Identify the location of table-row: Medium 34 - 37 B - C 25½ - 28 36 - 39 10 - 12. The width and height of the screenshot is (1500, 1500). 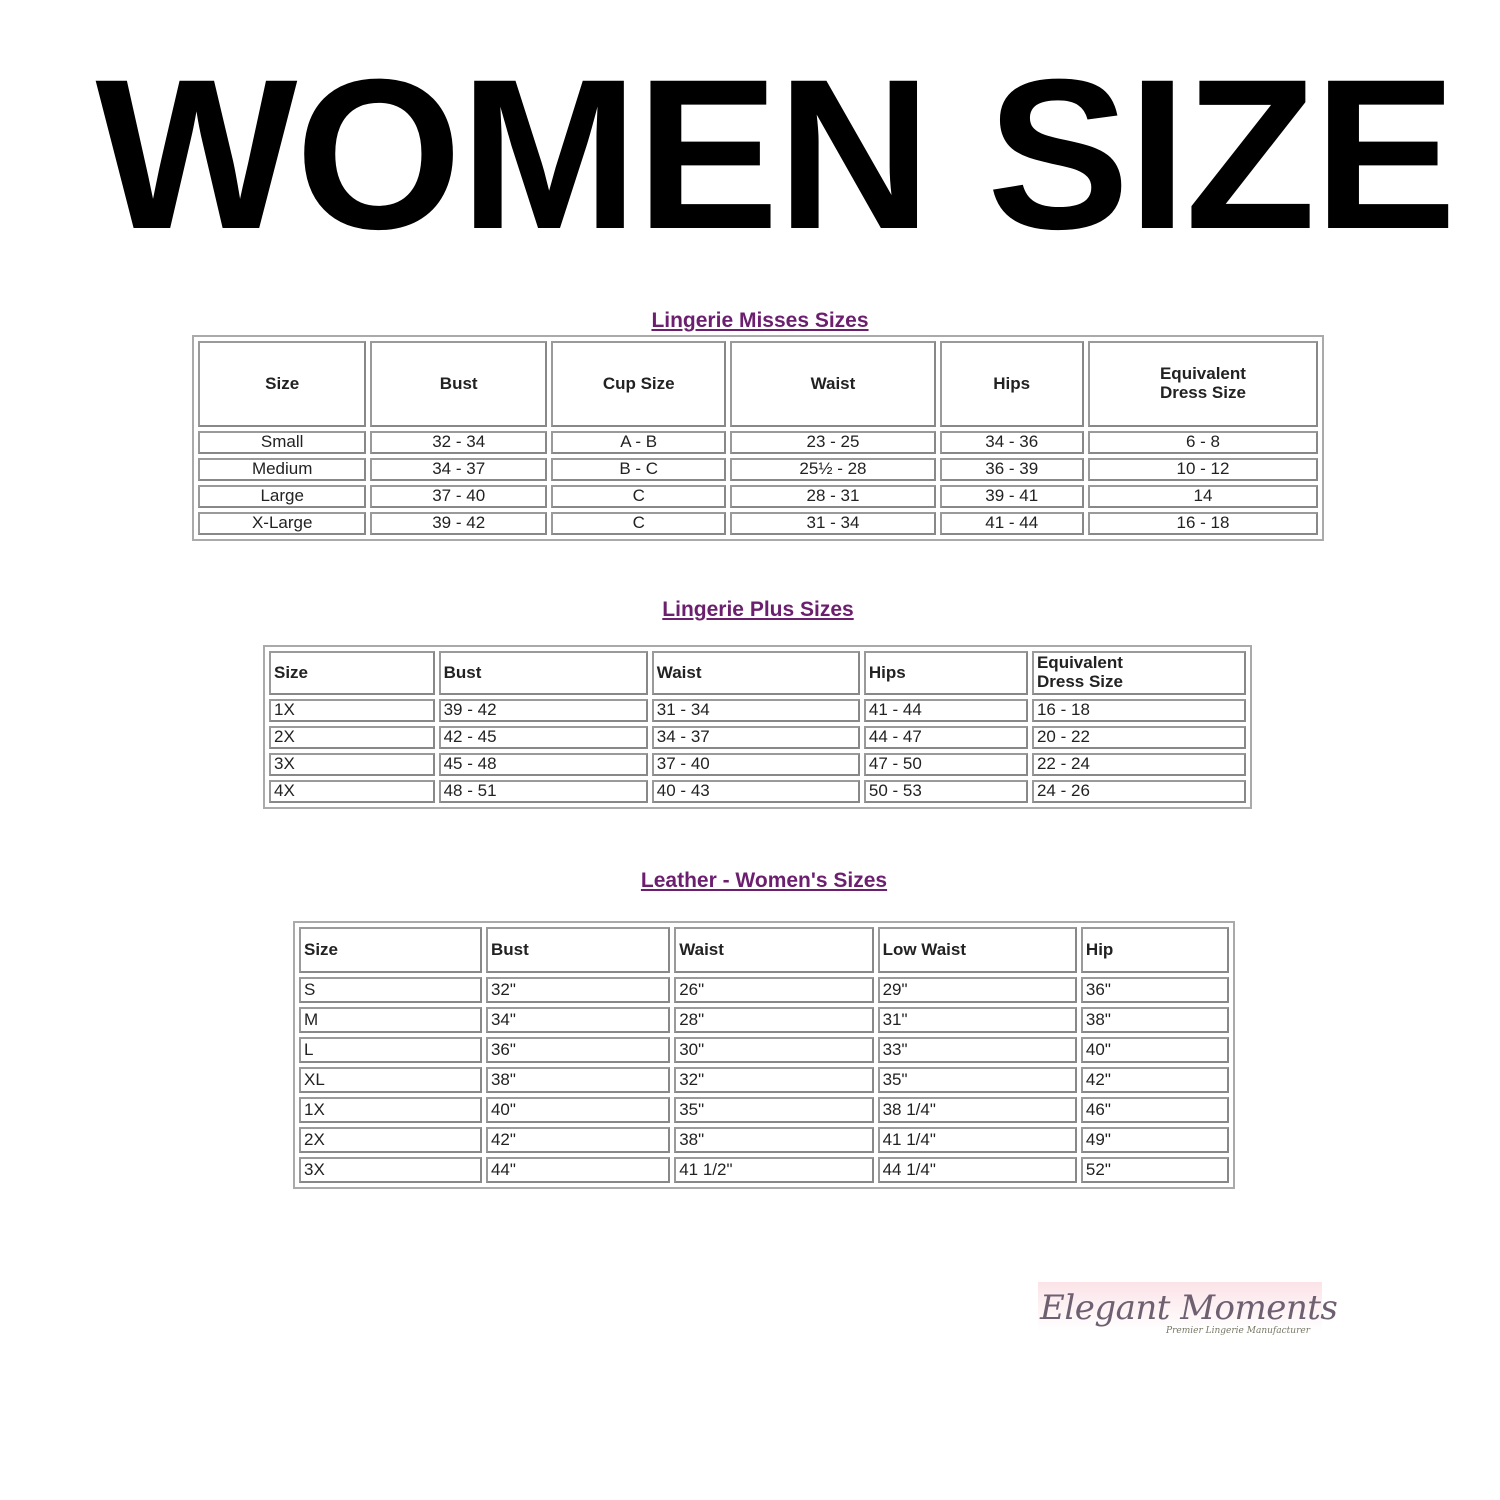
(758, 469).